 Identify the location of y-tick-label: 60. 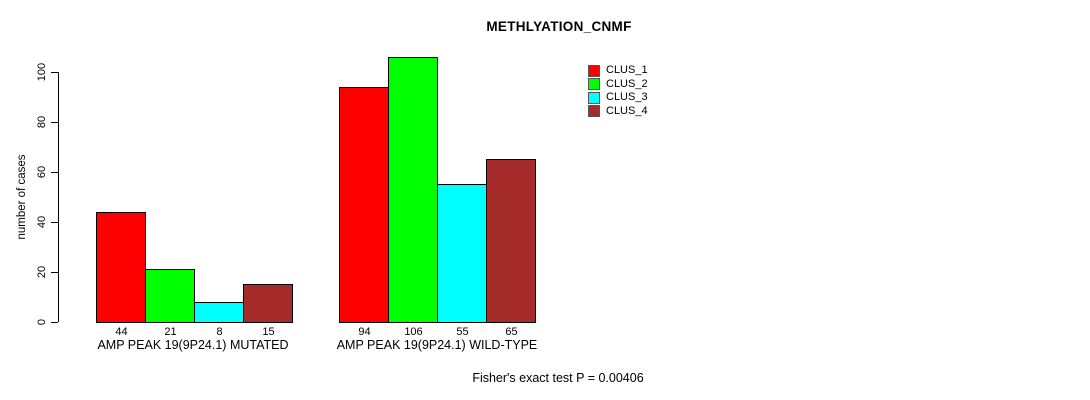
(42, 172).